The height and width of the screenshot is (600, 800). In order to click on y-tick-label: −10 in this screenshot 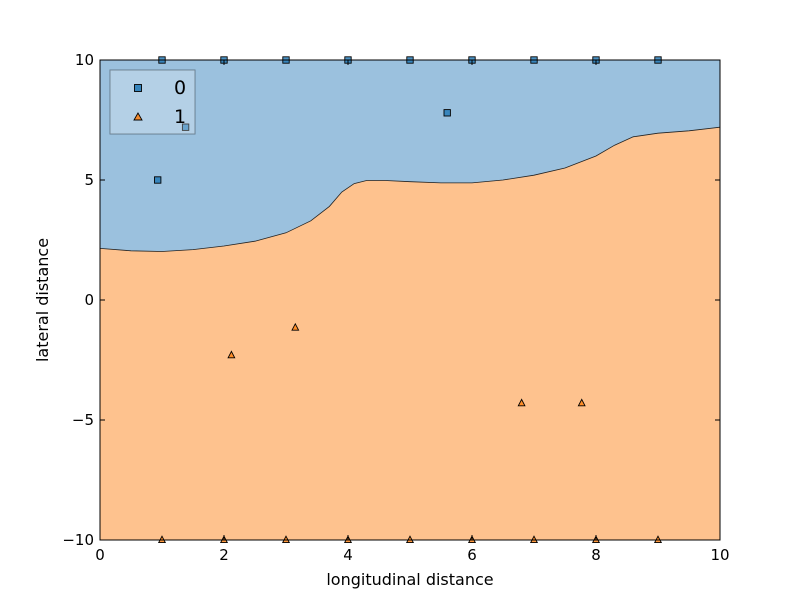, I will do `click(78, 540)`.